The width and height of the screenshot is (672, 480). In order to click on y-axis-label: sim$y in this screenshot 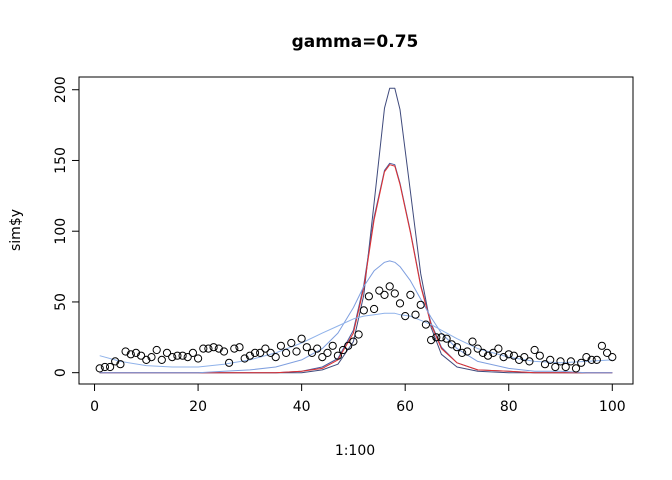, I will do `click(16, 230)`.